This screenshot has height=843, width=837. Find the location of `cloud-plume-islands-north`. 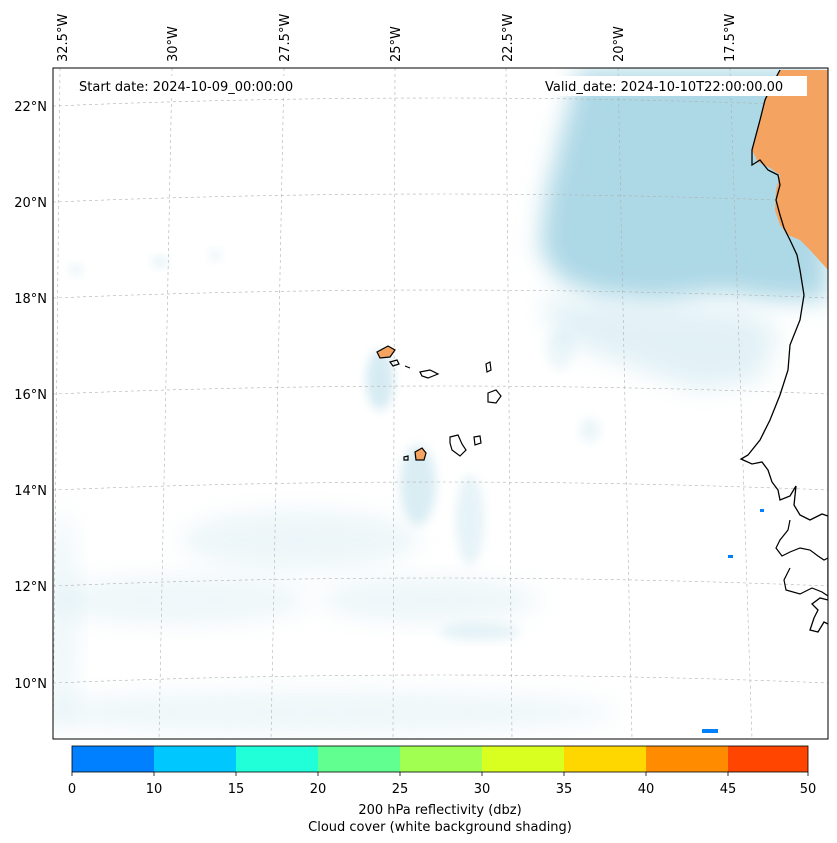

cloud-plume-islands-north is located at coordinates (380, 380).